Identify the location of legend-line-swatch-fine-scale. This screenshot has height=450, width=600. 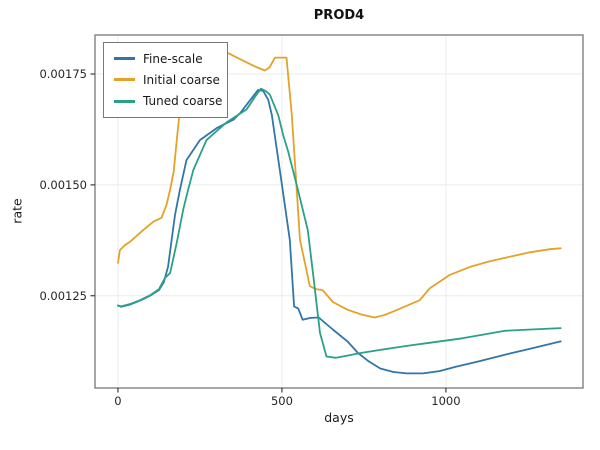
(124, 59).